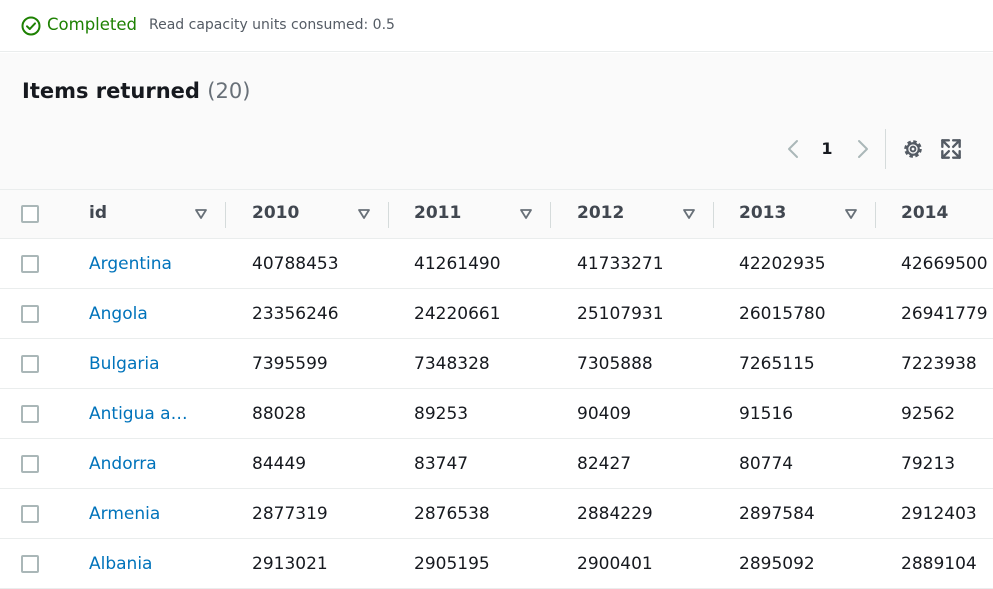 The width and height of the screenshot is (993, 589). Describe the element at coordinates (229, 91) in the screenshot. I see `item-count: (20)` at that location.